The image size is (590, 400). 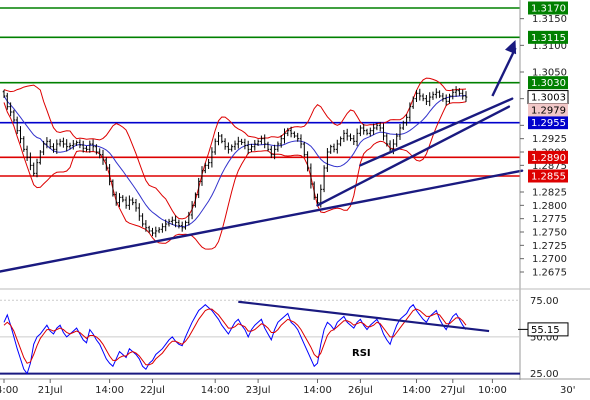 I want to click on price-tick-label: 1.3050, so click(x=549, y=73).